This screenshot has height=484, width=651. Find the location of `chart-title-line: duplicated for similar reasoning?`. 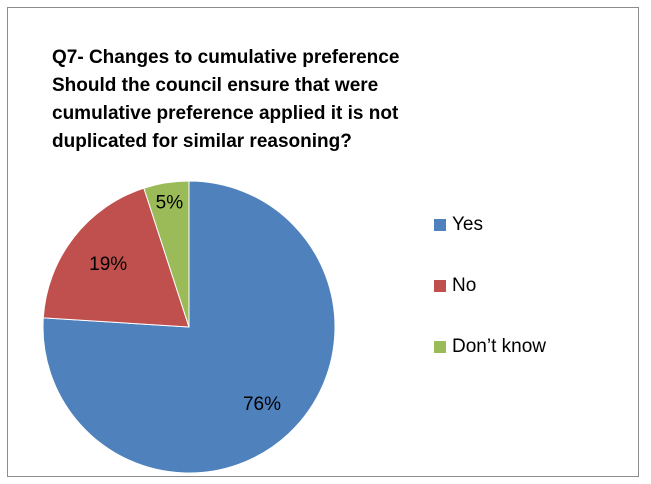

chart-title-line: duplicated for similar reasoning? is located at coordinates (202, 141).